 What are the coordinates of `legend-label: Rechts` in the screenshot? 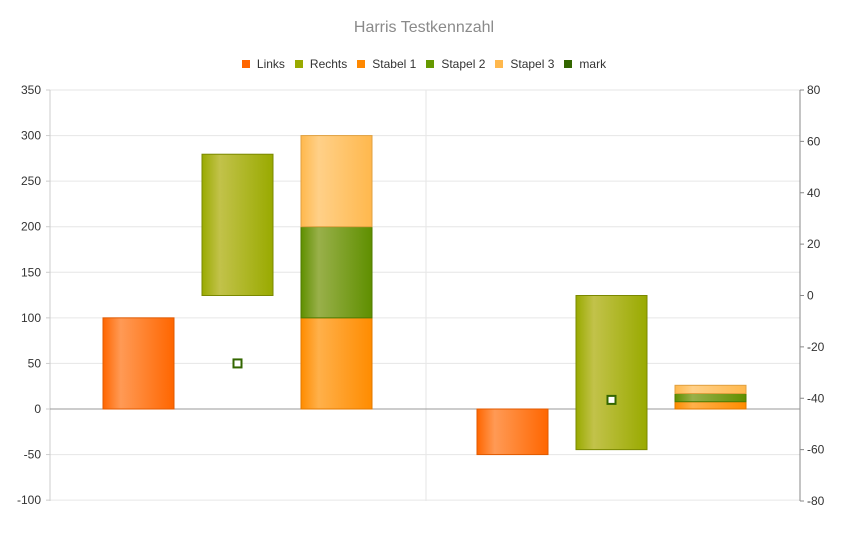 It's located at (328, 64).